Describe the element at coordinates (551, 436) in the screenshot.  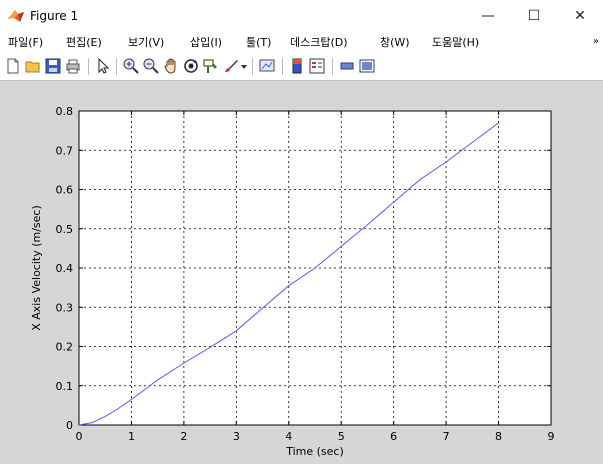
I see `x-tick-label: 9` at that location.